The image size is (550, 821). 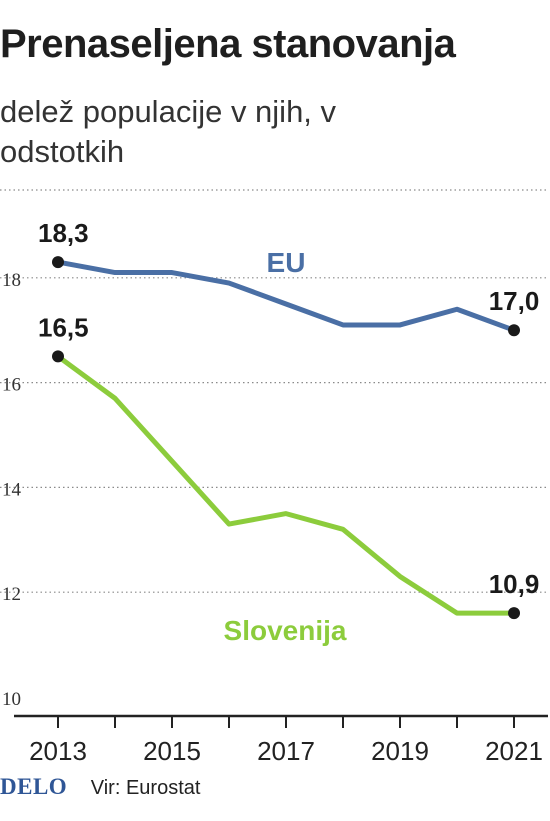 What do you see at coordinates (286, 751) in the screenshot?
I see `x-tick-label-2017: 2017` at bounding box center [286, 751].